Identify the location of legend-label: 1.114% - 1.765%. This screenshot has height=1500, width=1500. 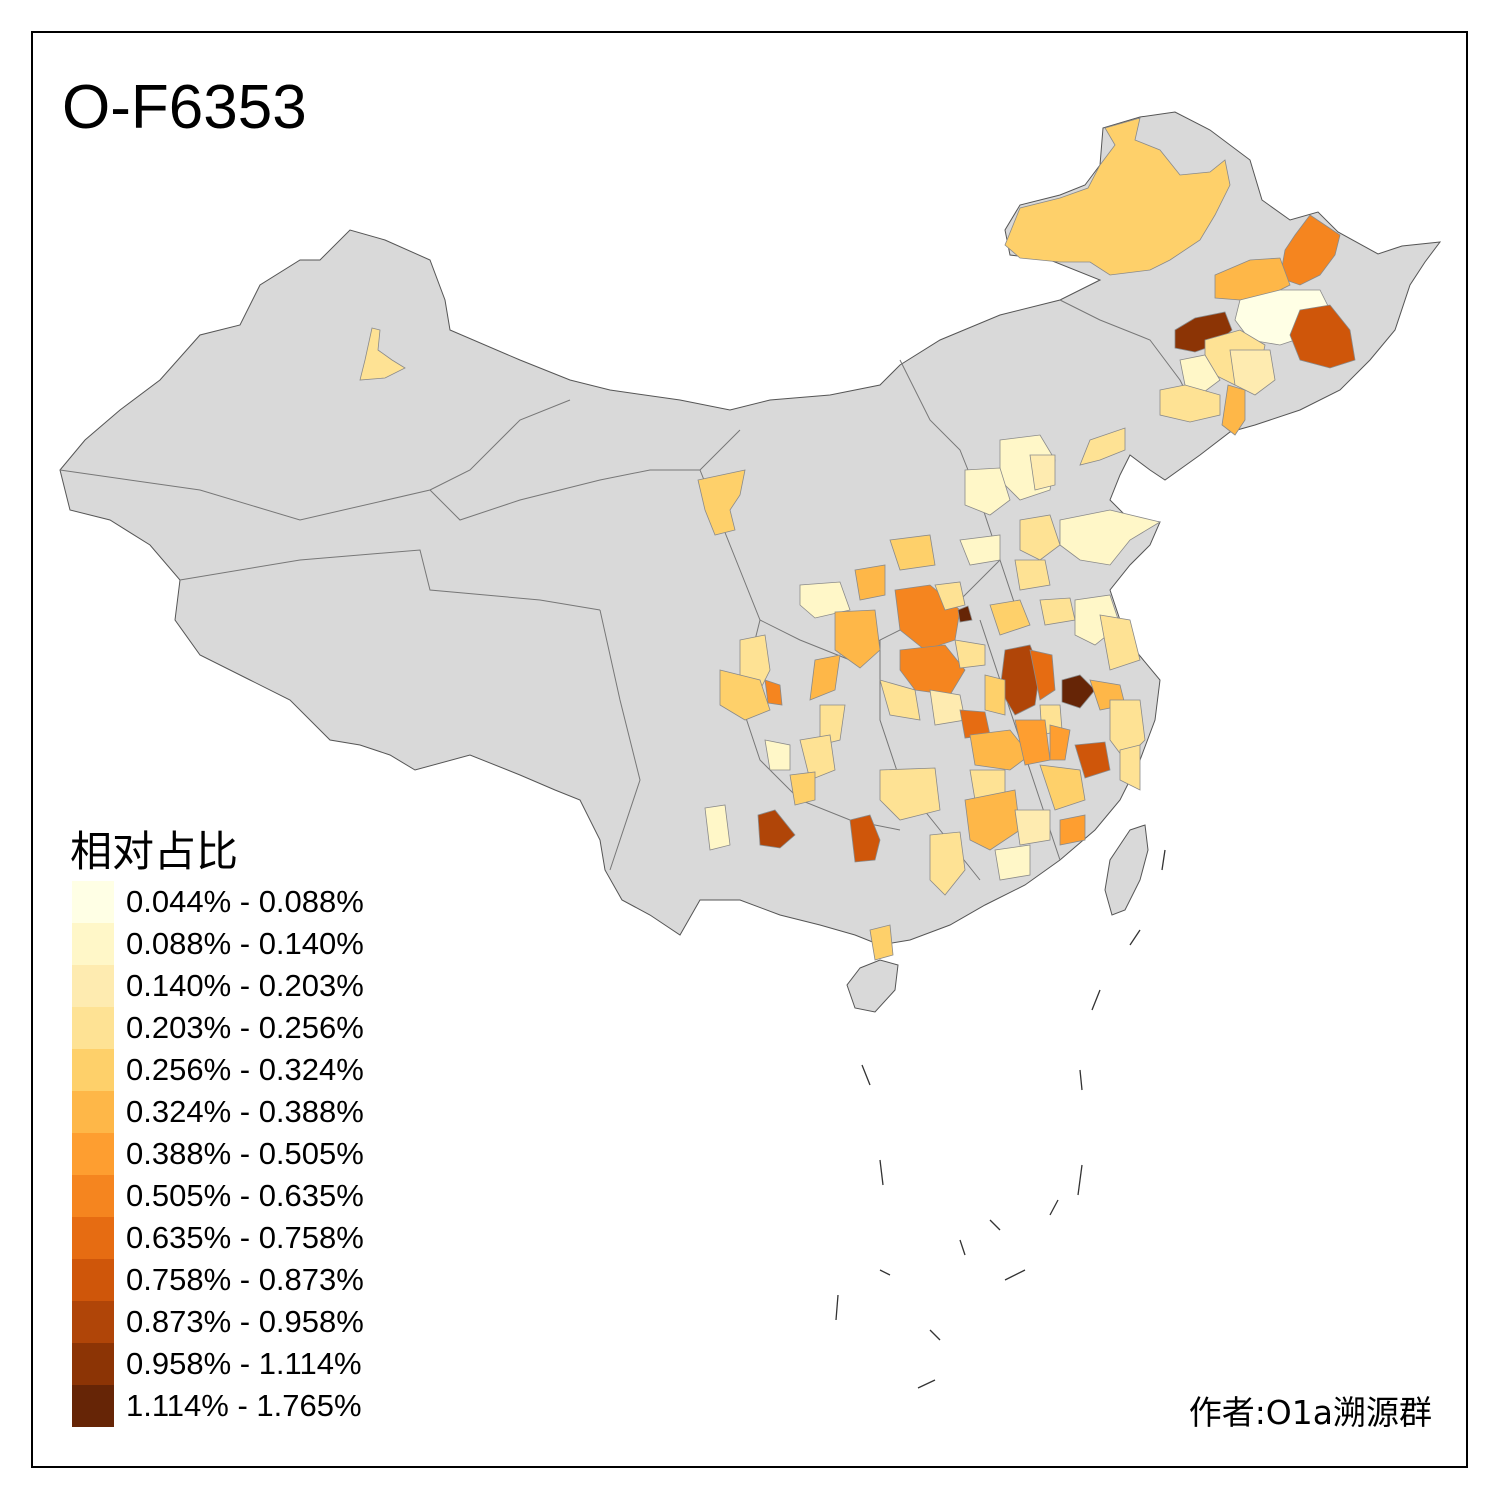
(244, 1405).